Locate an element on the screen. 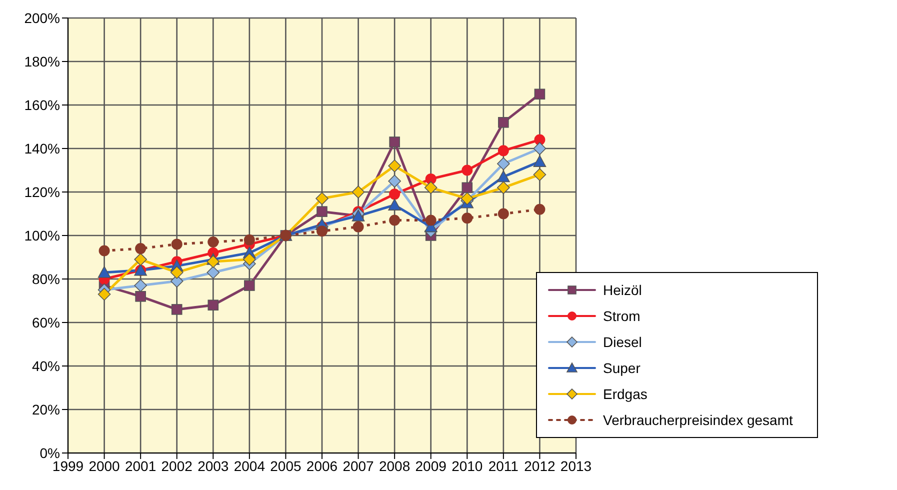 Image resolution: width=897 pixels, height=490 pixels. x-tick-label: 2011 is located at coordinates (503, 466).